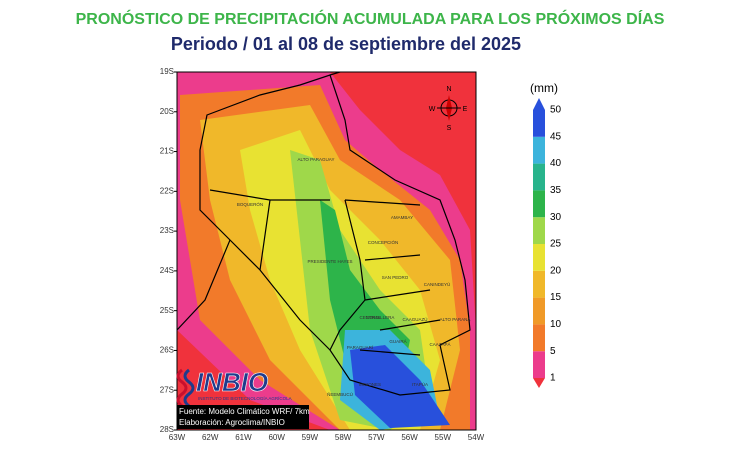 Image resolution: width=740 pixels, height=458 pixels. Describe the element at coordinates (243, 417) in the screenshot. I see `footer-box` at that location.